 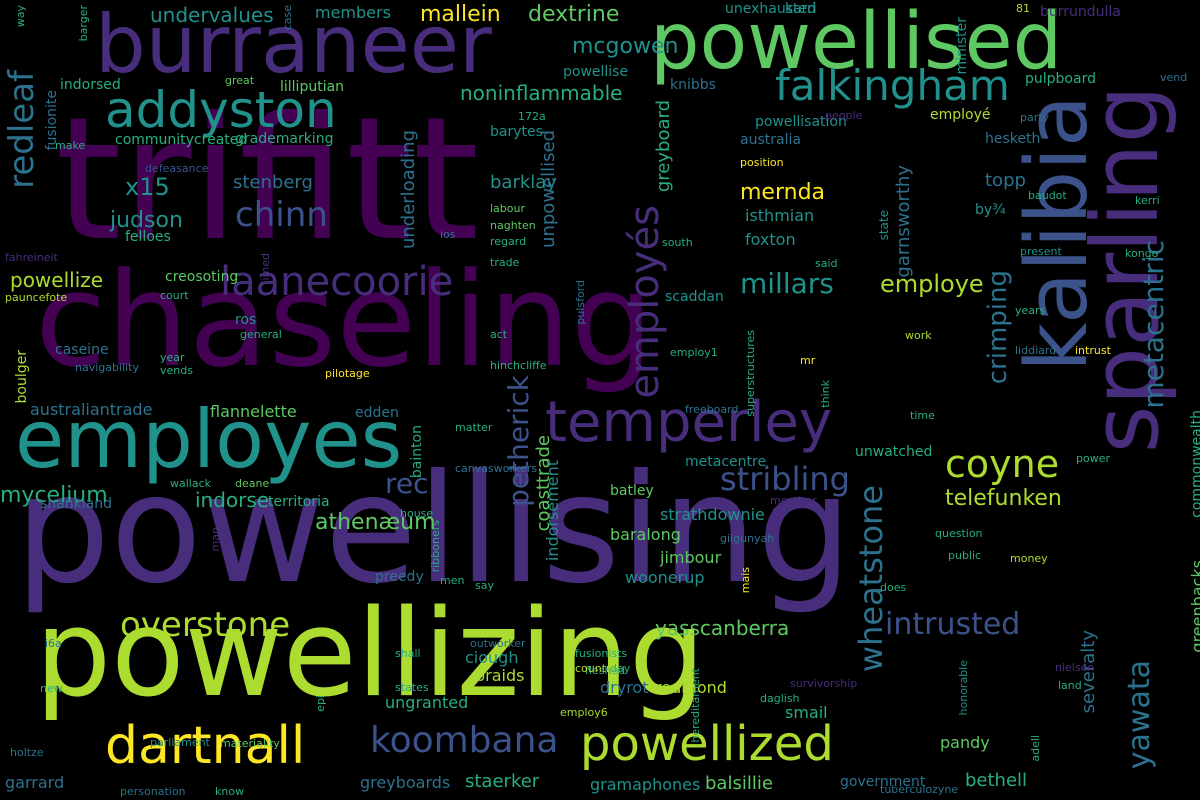 I want to click on cloud-word: ios, so click(x=448, y=234).